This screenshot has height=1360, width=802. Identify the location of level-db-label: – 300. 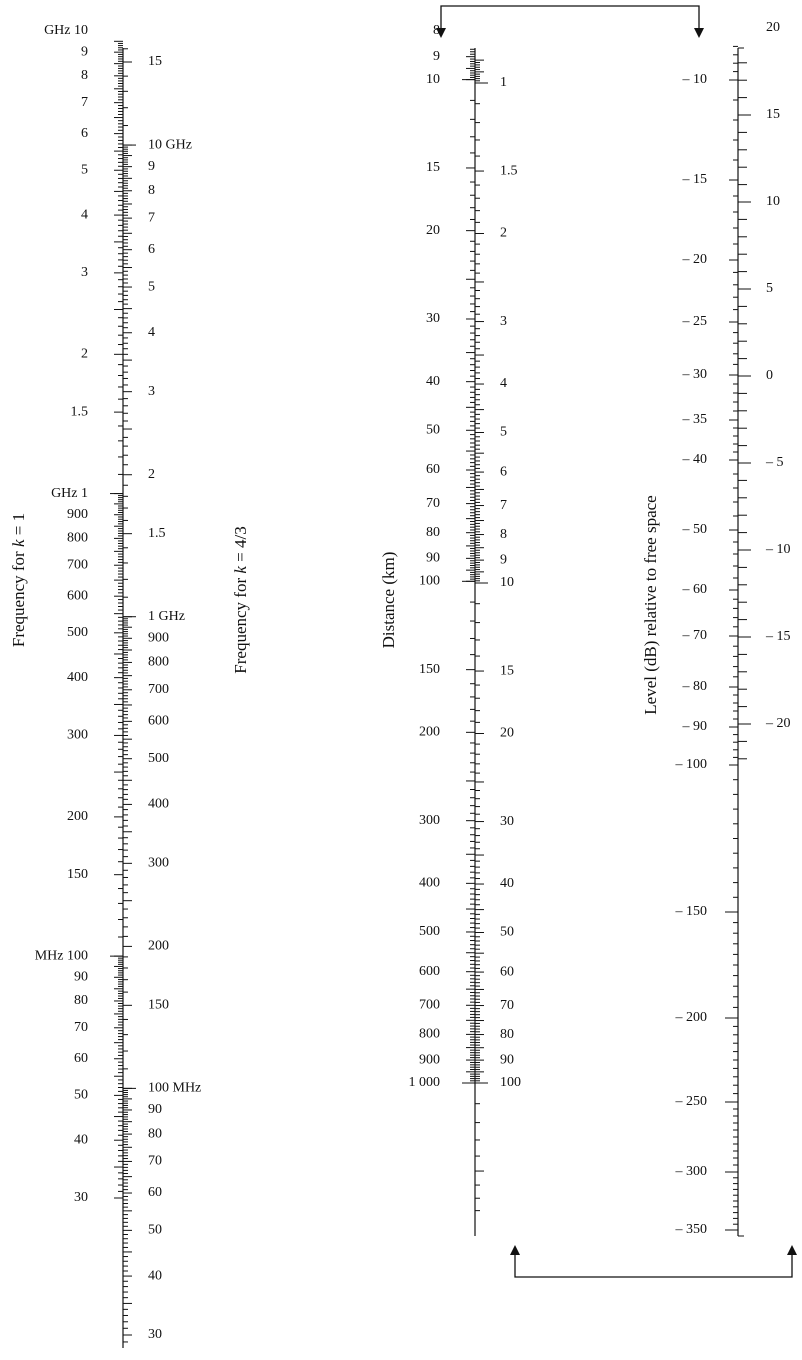
(691, 1171).